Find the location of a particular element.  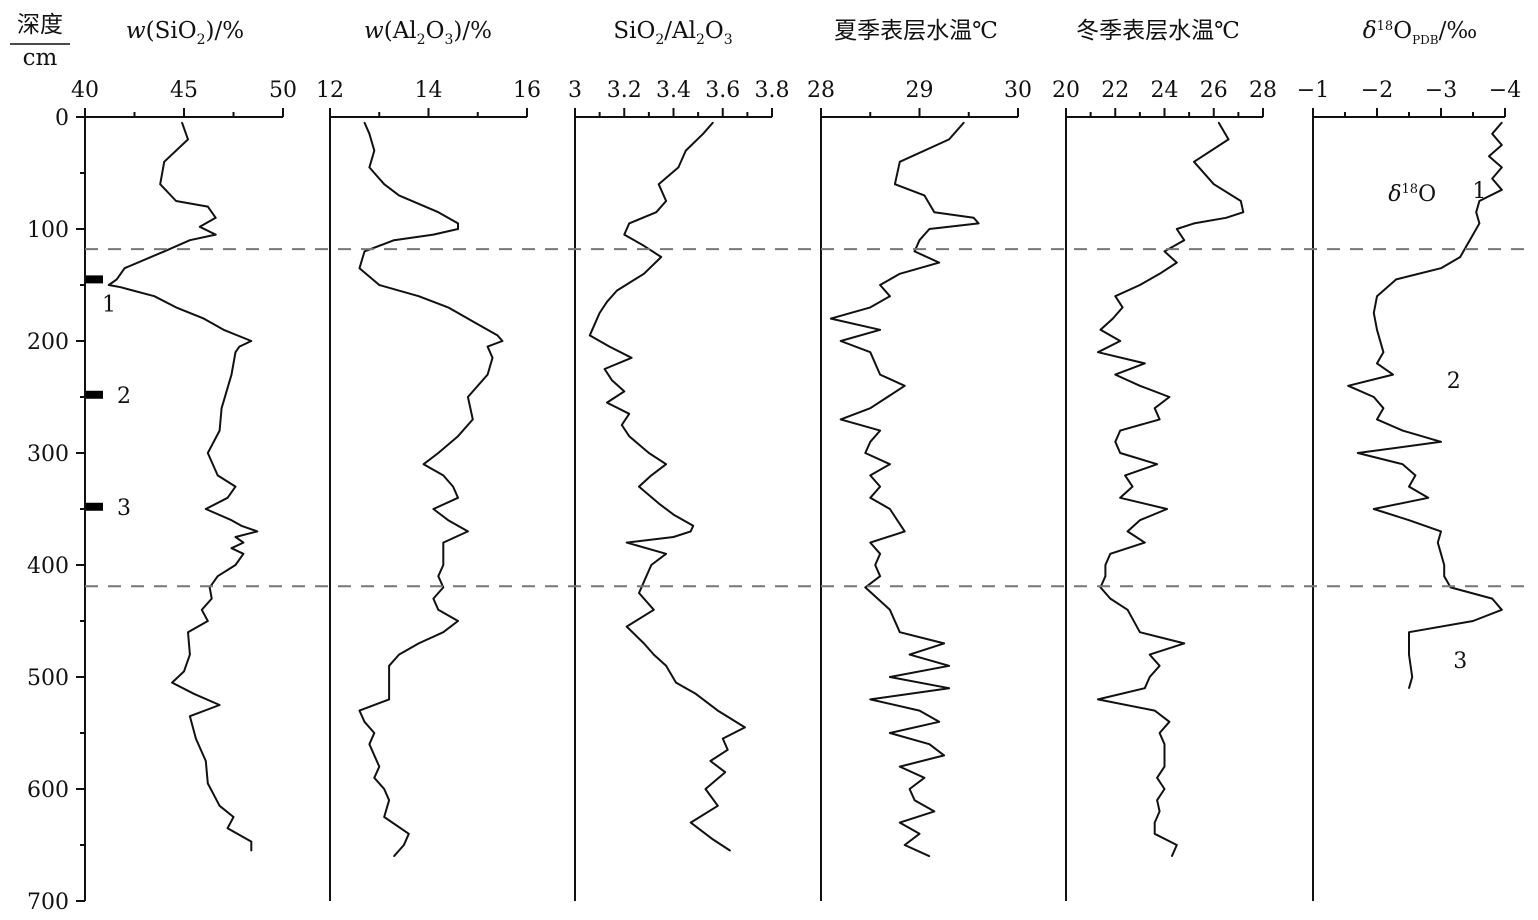

zone-number-label: 1 is located at coordinates (1479, 191).